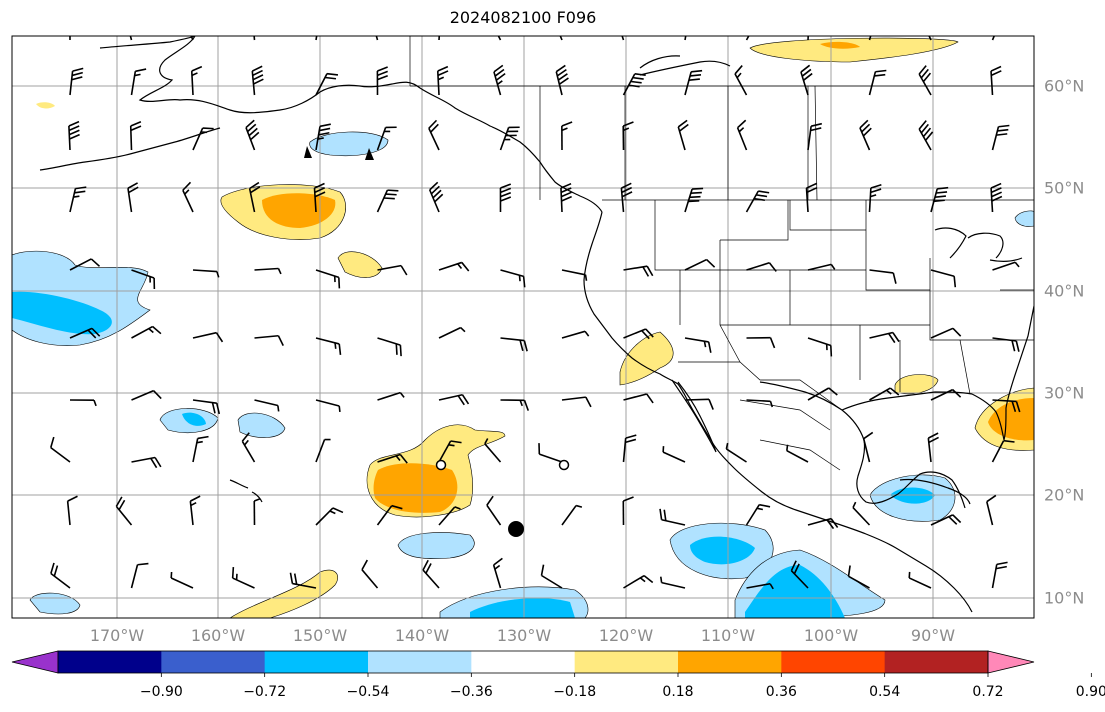 This screenshot has width=1105, height=712. Describe the element at coordinates (1002, 373) in the screenshot. I see `florida-coast` at that location.